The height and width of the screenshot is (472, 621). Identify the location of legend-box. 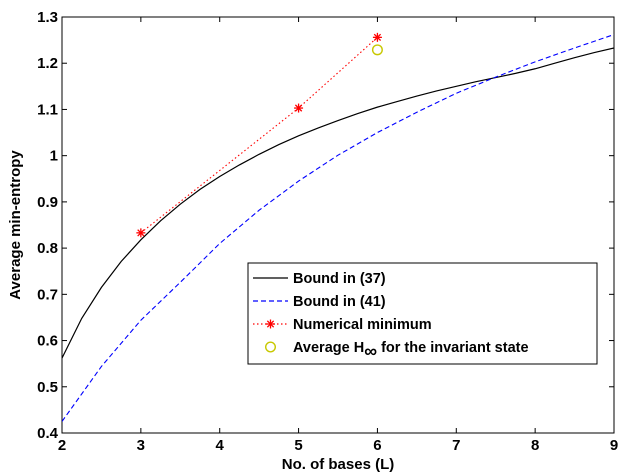
(422, 313).